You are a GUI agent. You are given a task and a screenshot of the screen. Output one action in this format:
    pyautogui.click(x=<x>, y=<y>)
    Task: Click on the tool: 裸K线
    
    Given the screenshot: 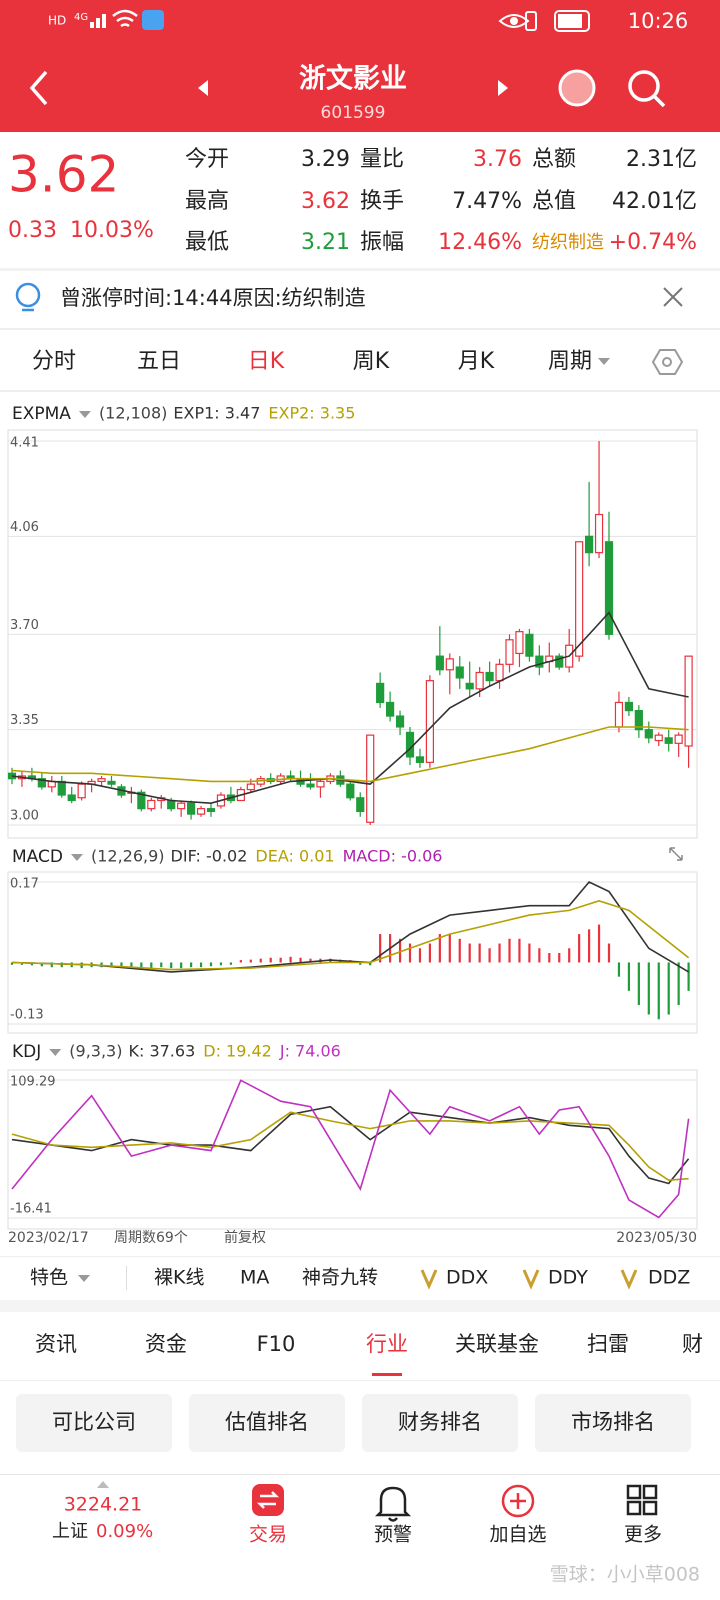 What is the action you would take?
    pyautogui.click(x=179, y=1278)
    